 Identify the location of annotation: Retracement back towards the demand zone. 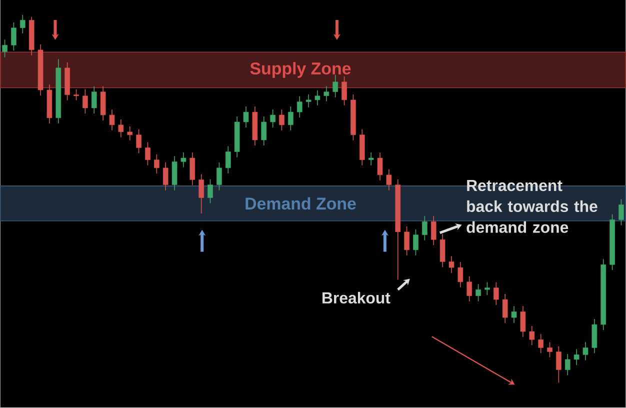
(532, 207).